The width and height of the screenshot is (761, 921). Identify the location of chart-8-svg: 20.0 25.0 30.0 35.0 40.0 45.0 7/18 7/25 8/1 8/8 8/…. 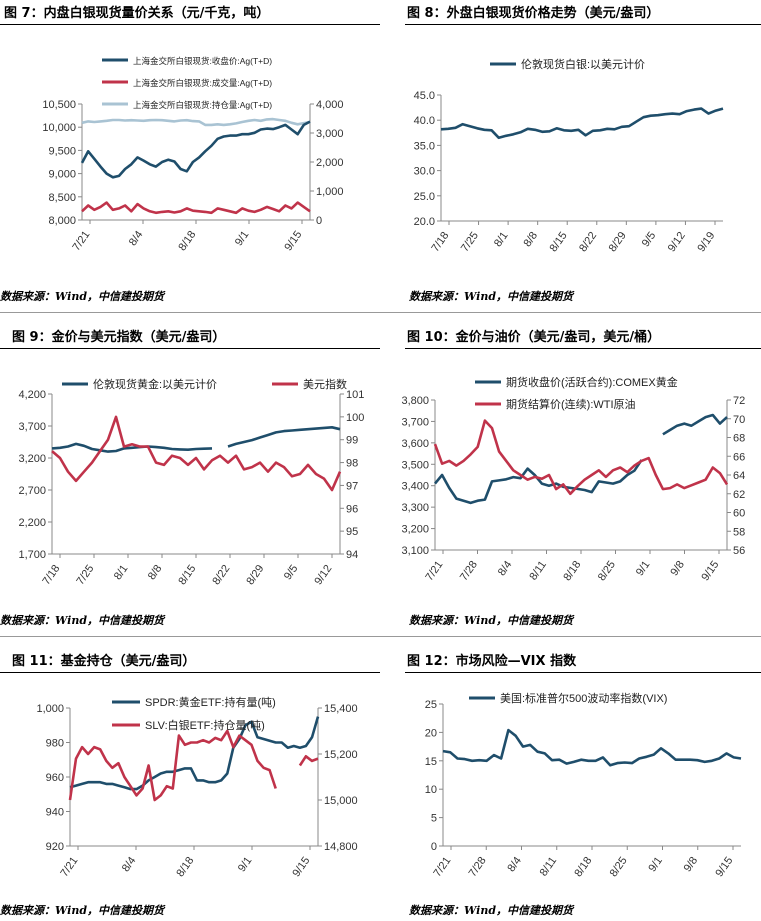
(569, 155).